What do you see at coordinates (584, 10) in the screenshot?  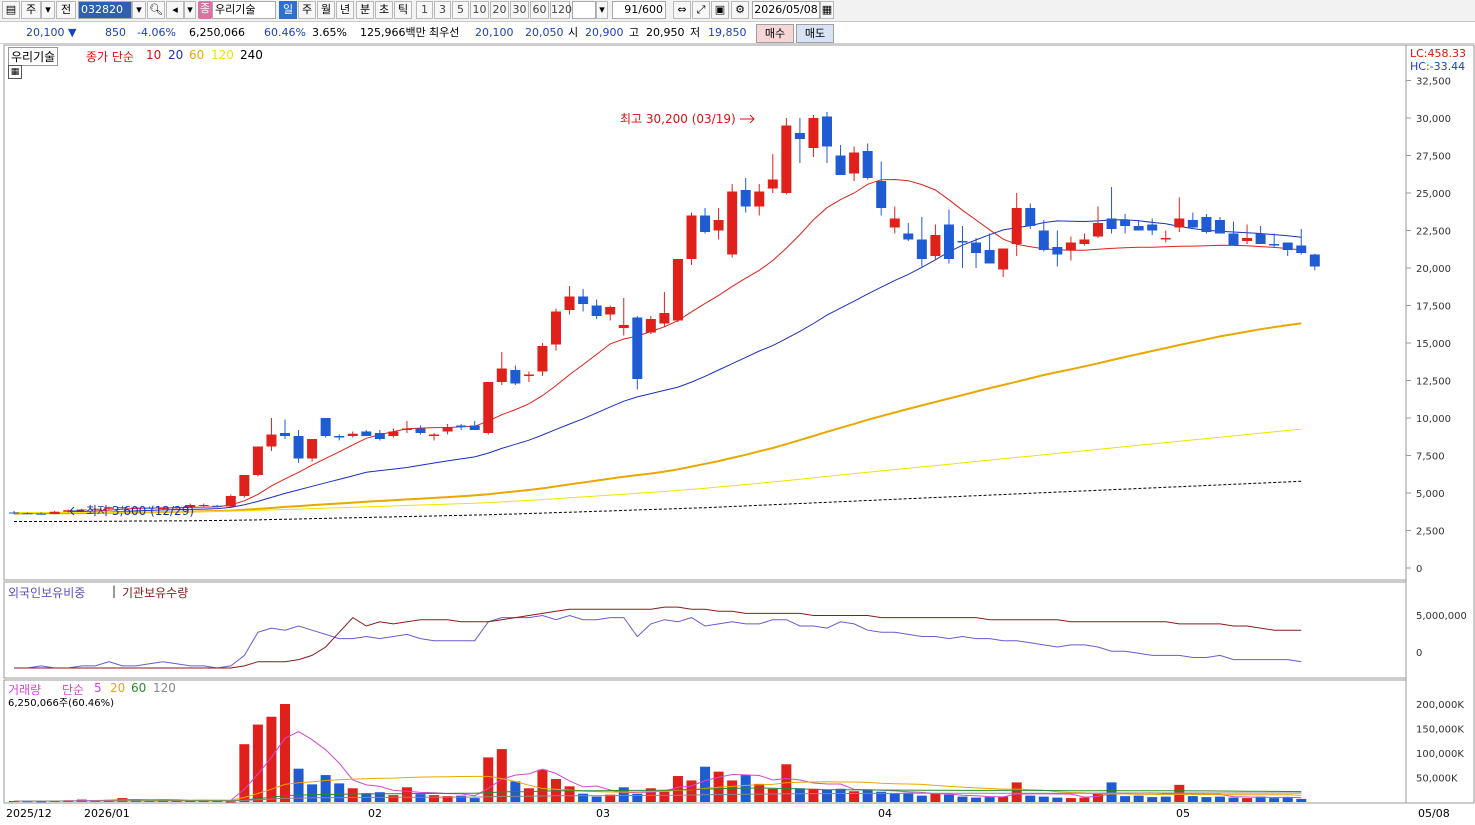 I see `interval-field` at bounding box center [584, 10].